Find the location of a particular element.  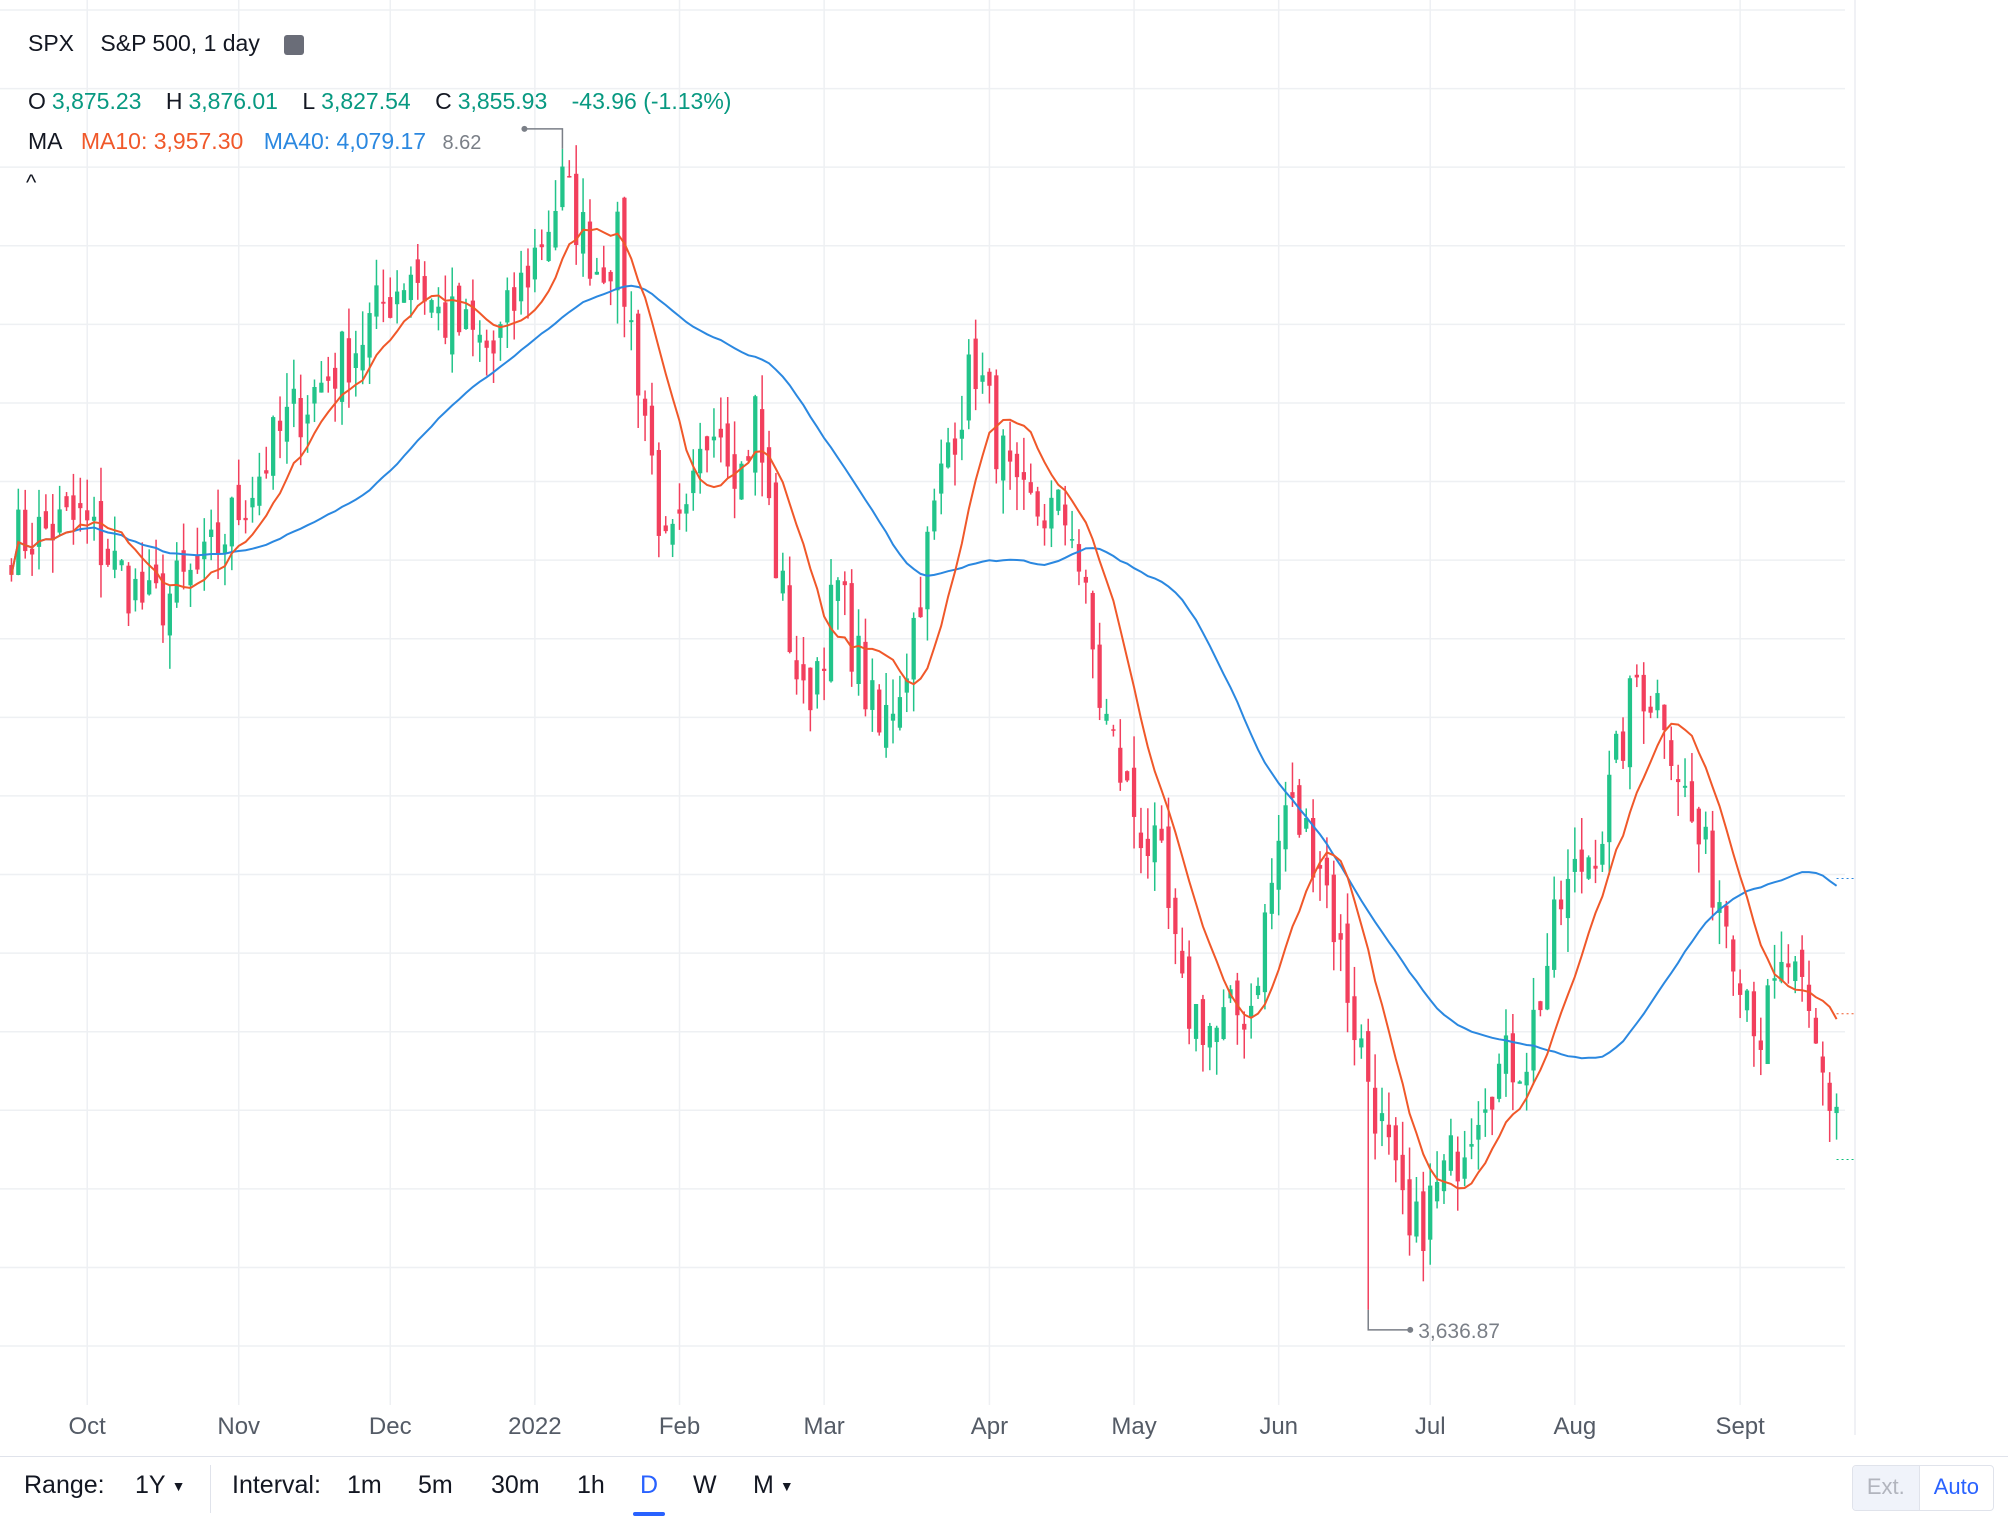

x-tick-label: Oct is located at coordinates (88, 1426).